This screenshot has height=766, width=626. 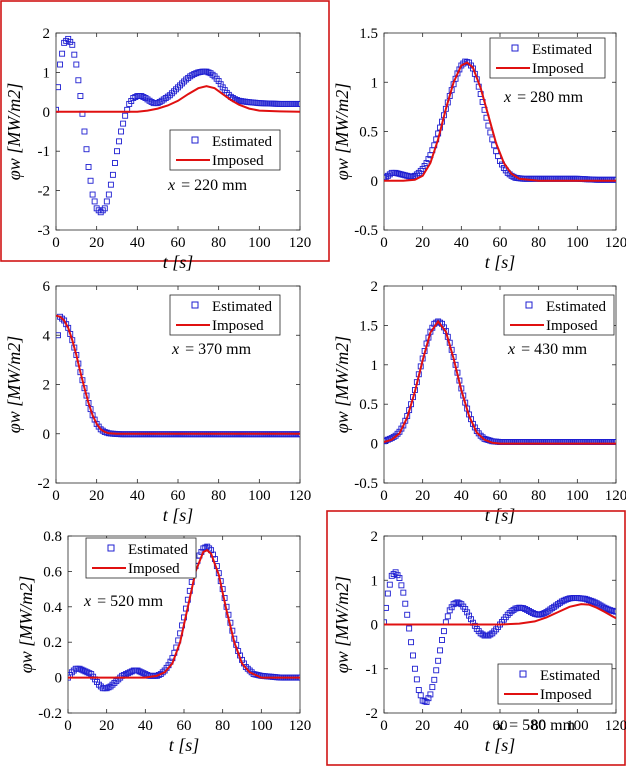 What do you see at coordinates (547, 349) in the screenshot?
I see `position-annotation: x = 430 mm` at bounding box center [547, 349].